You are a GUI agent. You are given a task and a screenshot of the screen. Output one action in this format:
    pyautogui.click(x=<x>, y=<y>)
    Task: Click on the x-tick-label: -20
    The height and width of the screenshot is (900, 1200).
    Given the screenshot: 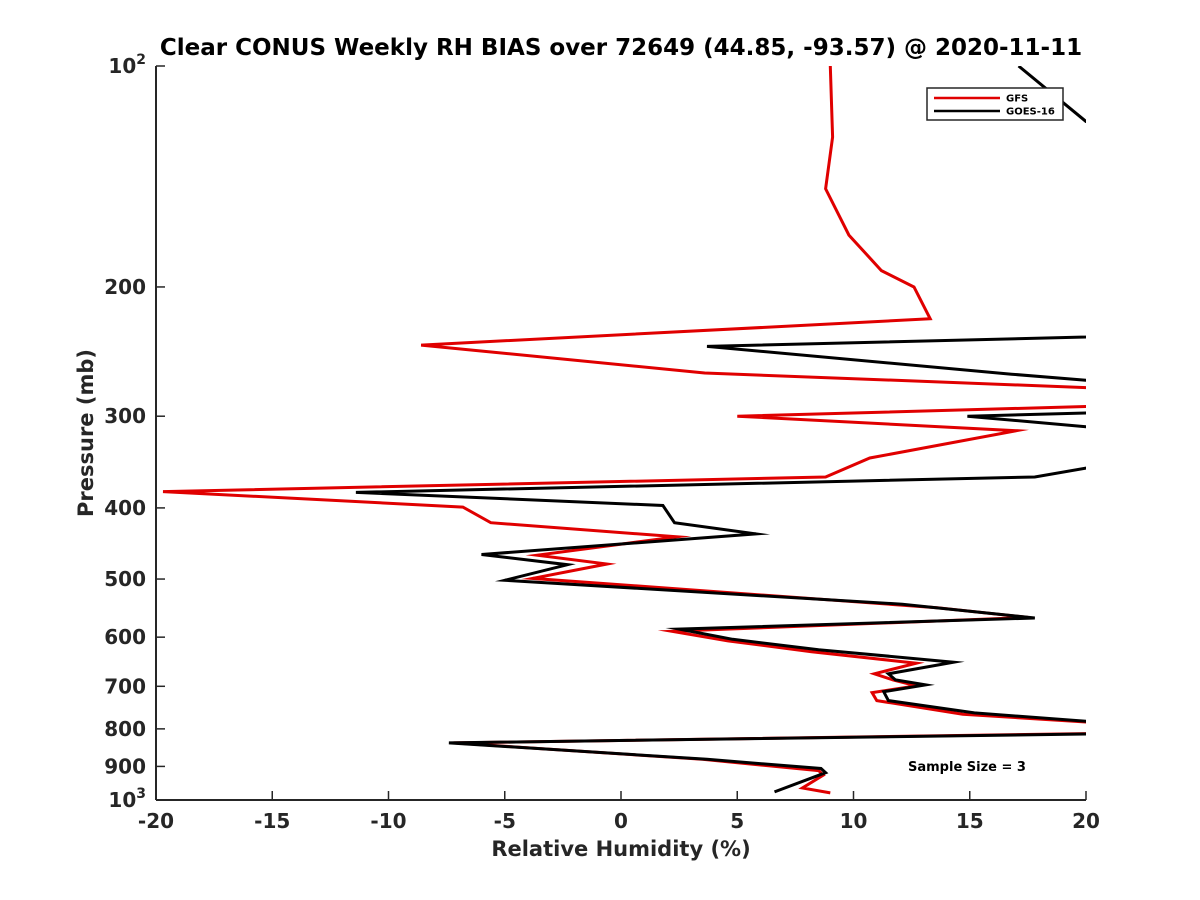 What is the action you would take?
    pyautogui.click(x=156, y=821)
    